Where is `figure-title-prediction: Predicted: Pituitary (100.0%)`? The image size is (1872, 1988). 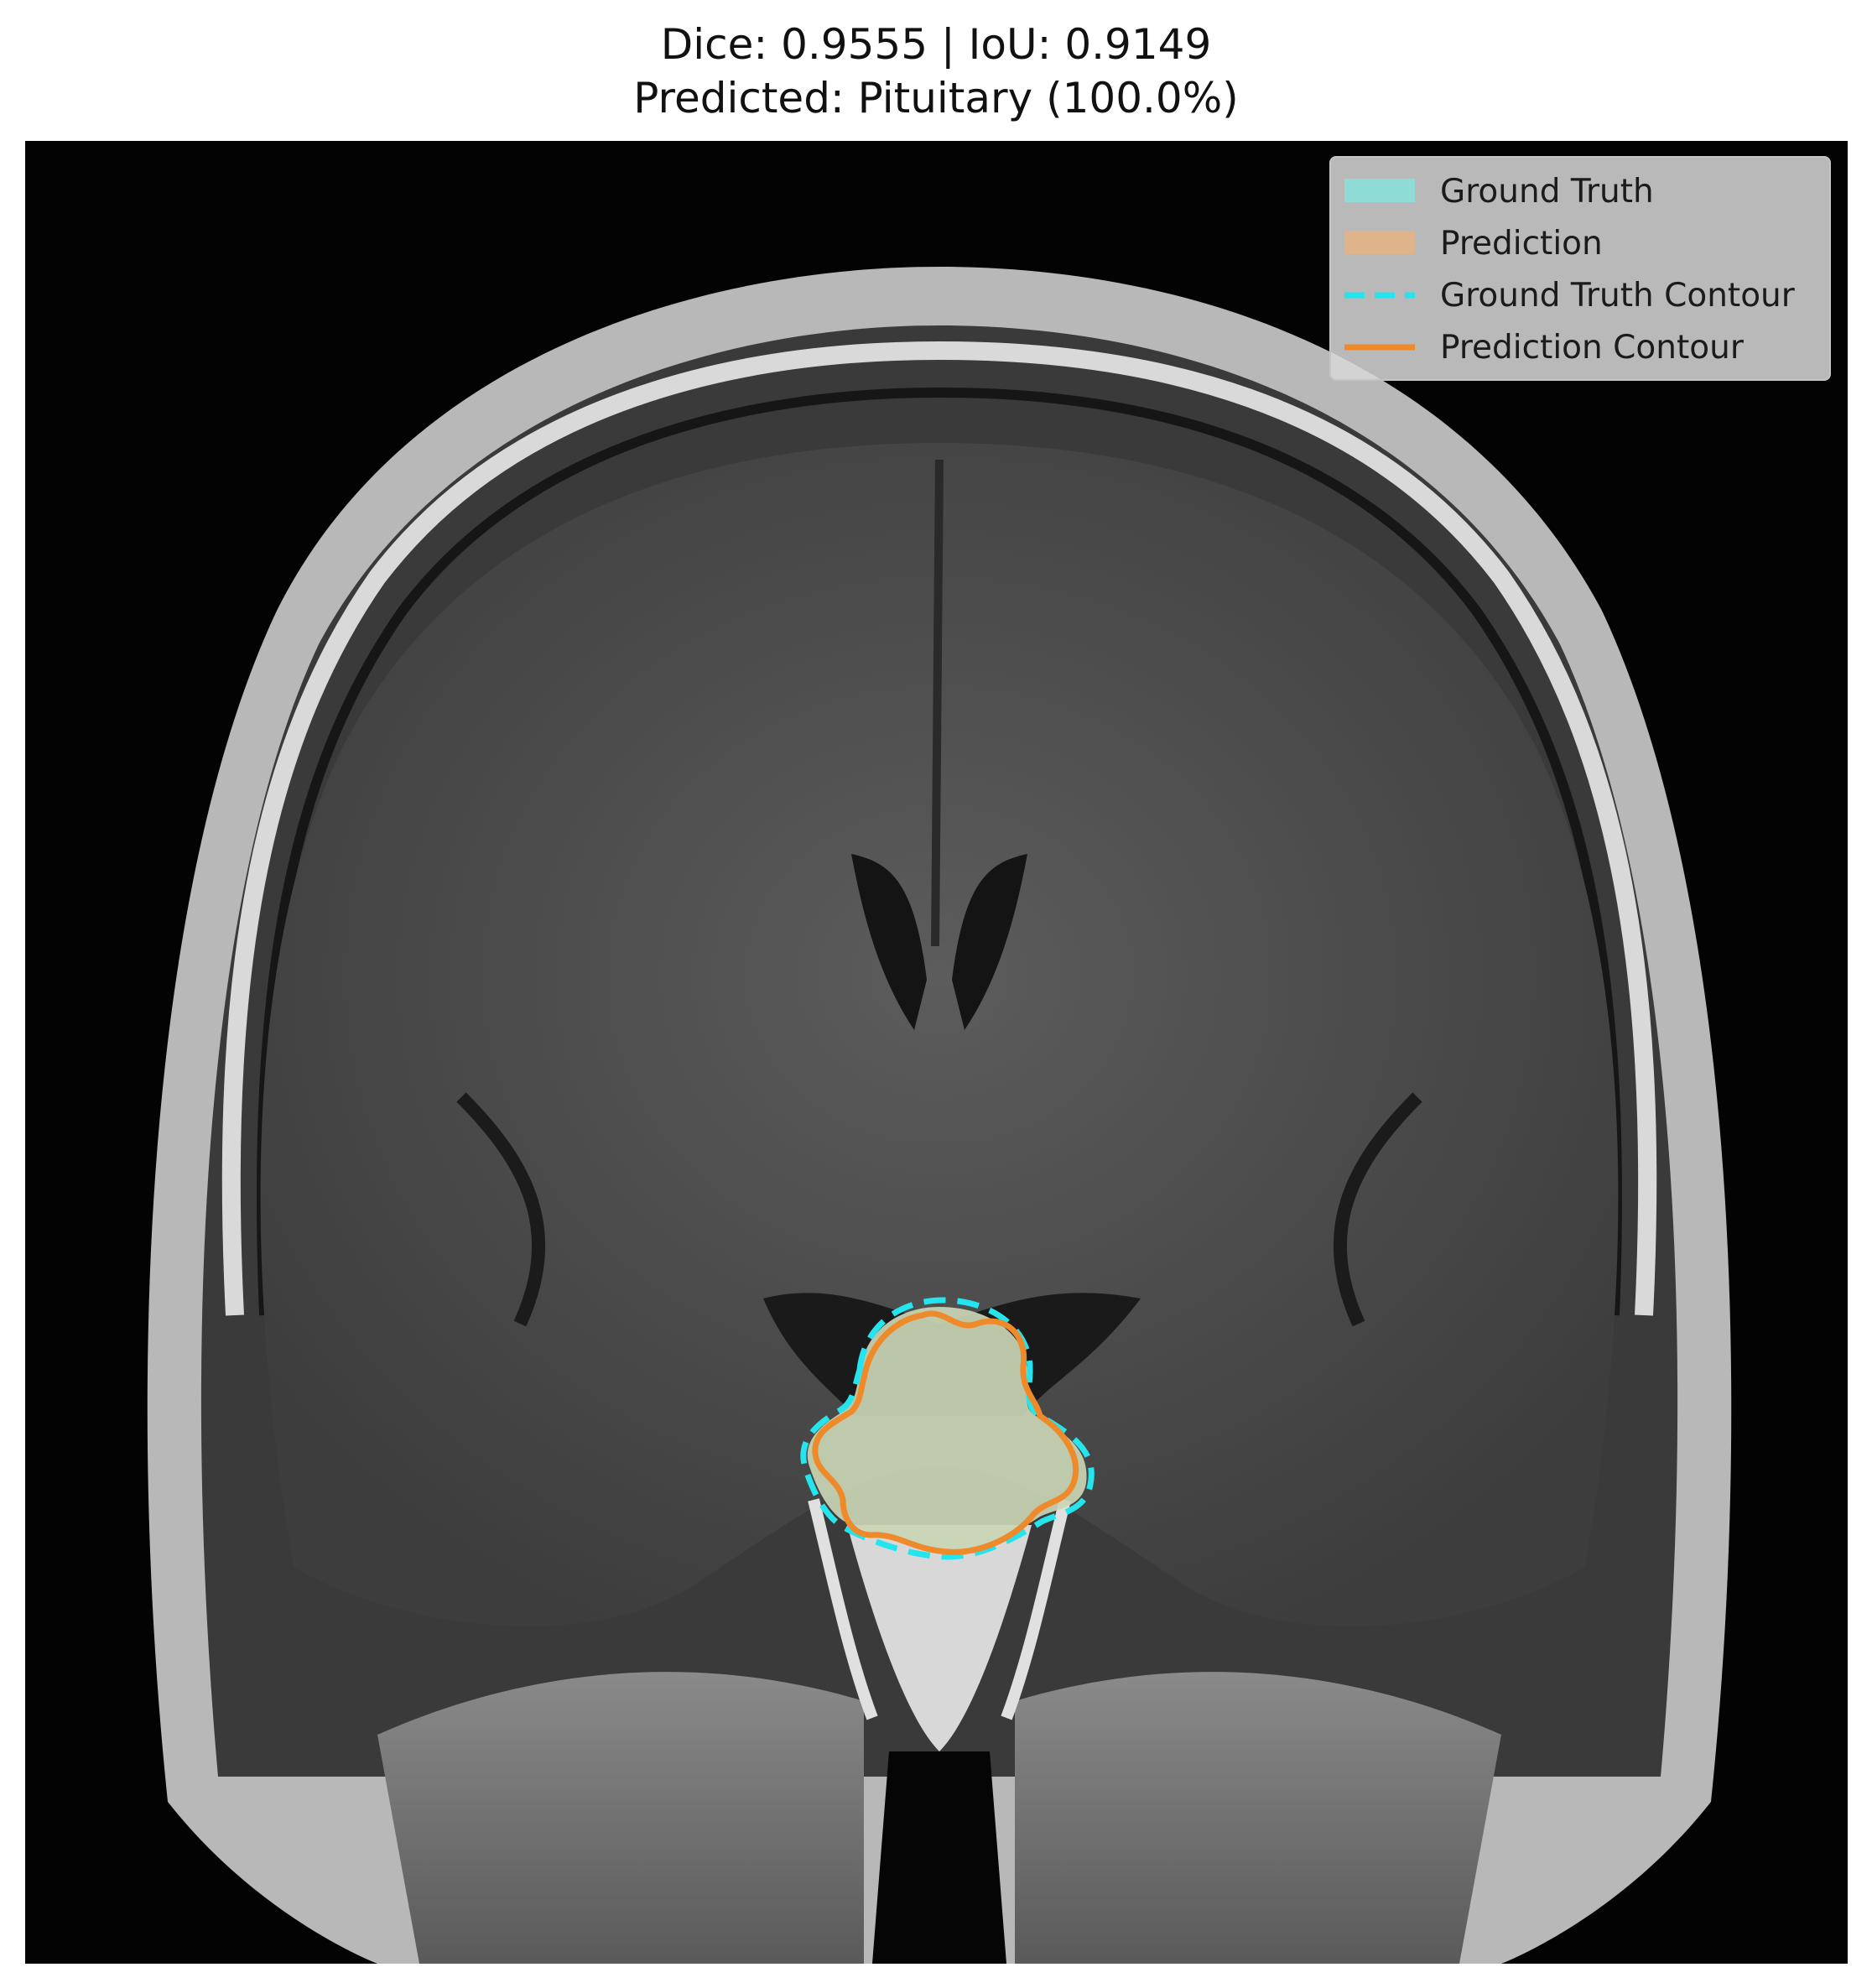 figure-title-prediction: Predicted: Pituitary (100.0%) is located at coordinates (936, 98).